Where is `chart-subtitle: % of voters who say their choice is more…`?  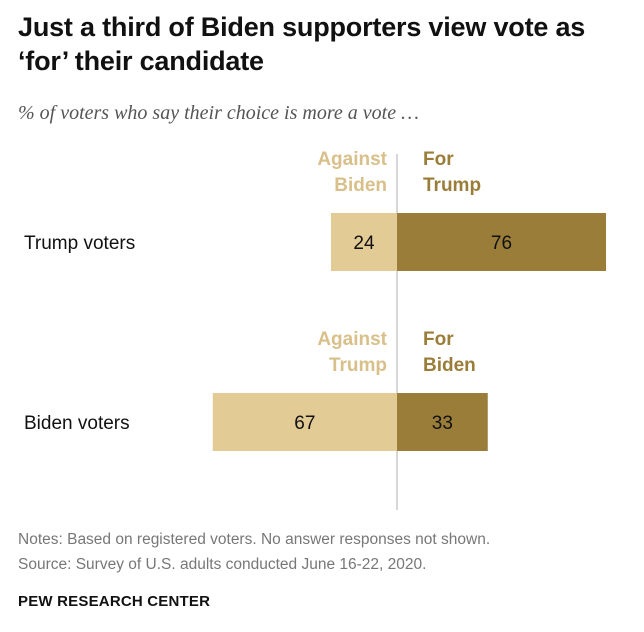 chart-subtitle: % of voters who say their choice is more… is located at coordinates (218, 113).